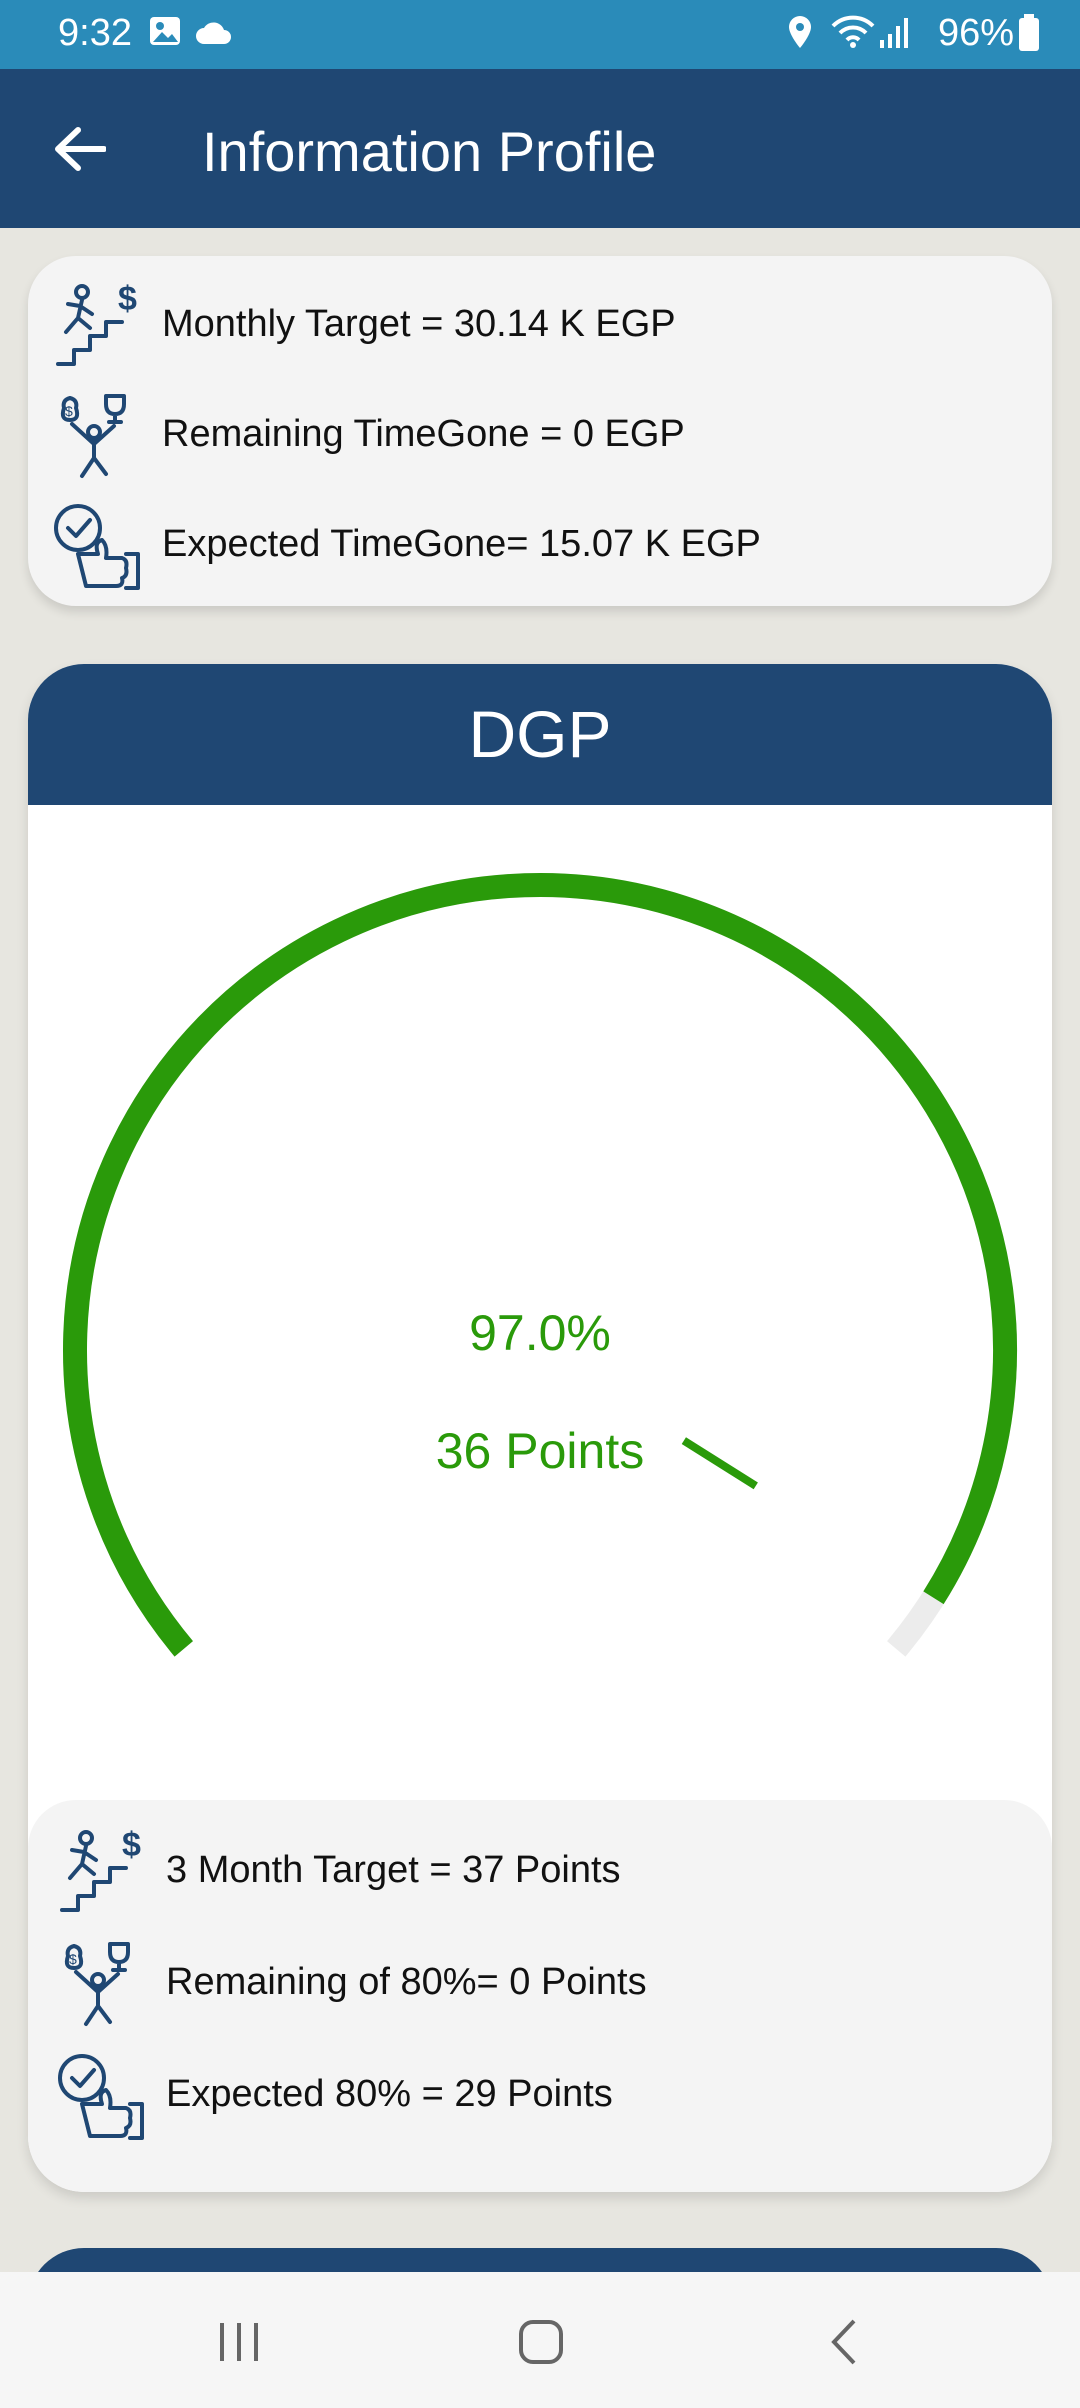  Describe the element at coordinates (423, 433) in the screenshot. I see `remaining-timegone-text: Remaining TimeGone = 0 EGP` at that location.